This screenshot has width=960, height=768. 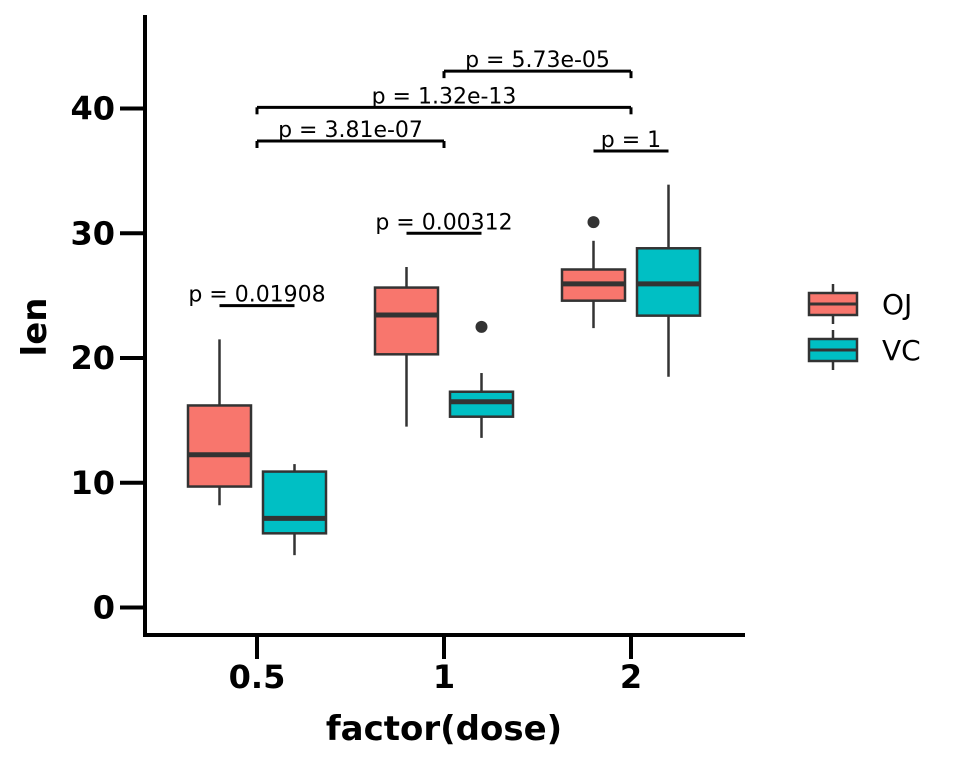 What do you see at coordinates (537, 60) in the screenshot?
I see `p-value-label: p = 5.73e-05` at bounding box center [537, 60].